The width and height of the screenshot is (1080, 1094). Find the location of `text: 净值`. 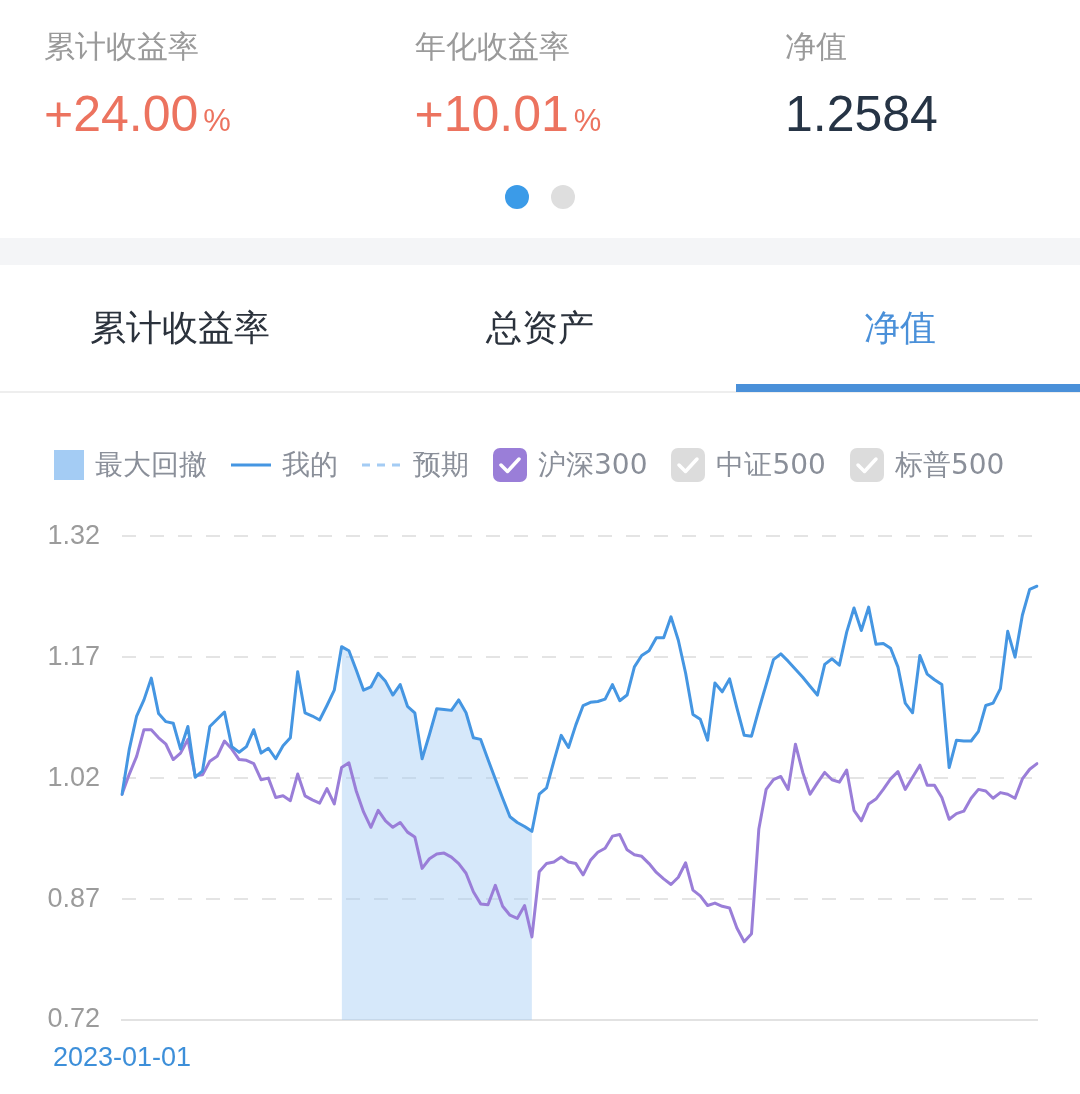

text: 净值 is located at coordinates (816, 46).